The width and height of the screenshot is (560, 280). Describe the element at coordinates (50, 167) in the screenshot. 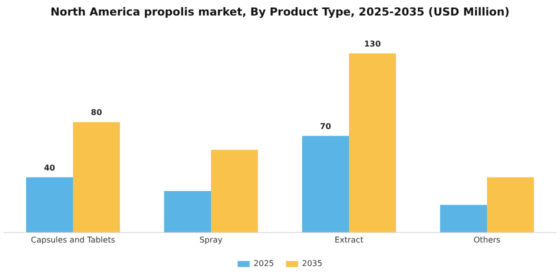

I see `data-label: 40` at that location.